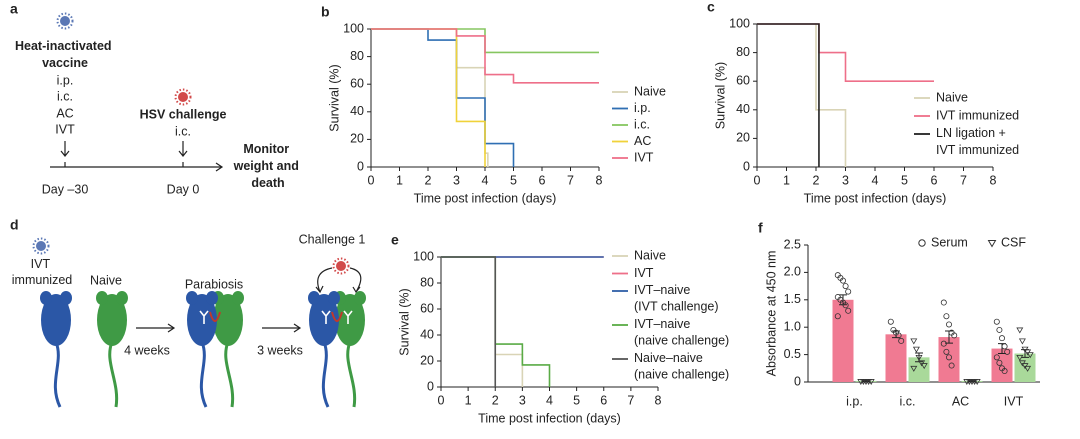 The image size is (1080, 439). Describe the element at coordinates (423, 256) in the screenshot. I see `y-tick-label: 100` at that location.